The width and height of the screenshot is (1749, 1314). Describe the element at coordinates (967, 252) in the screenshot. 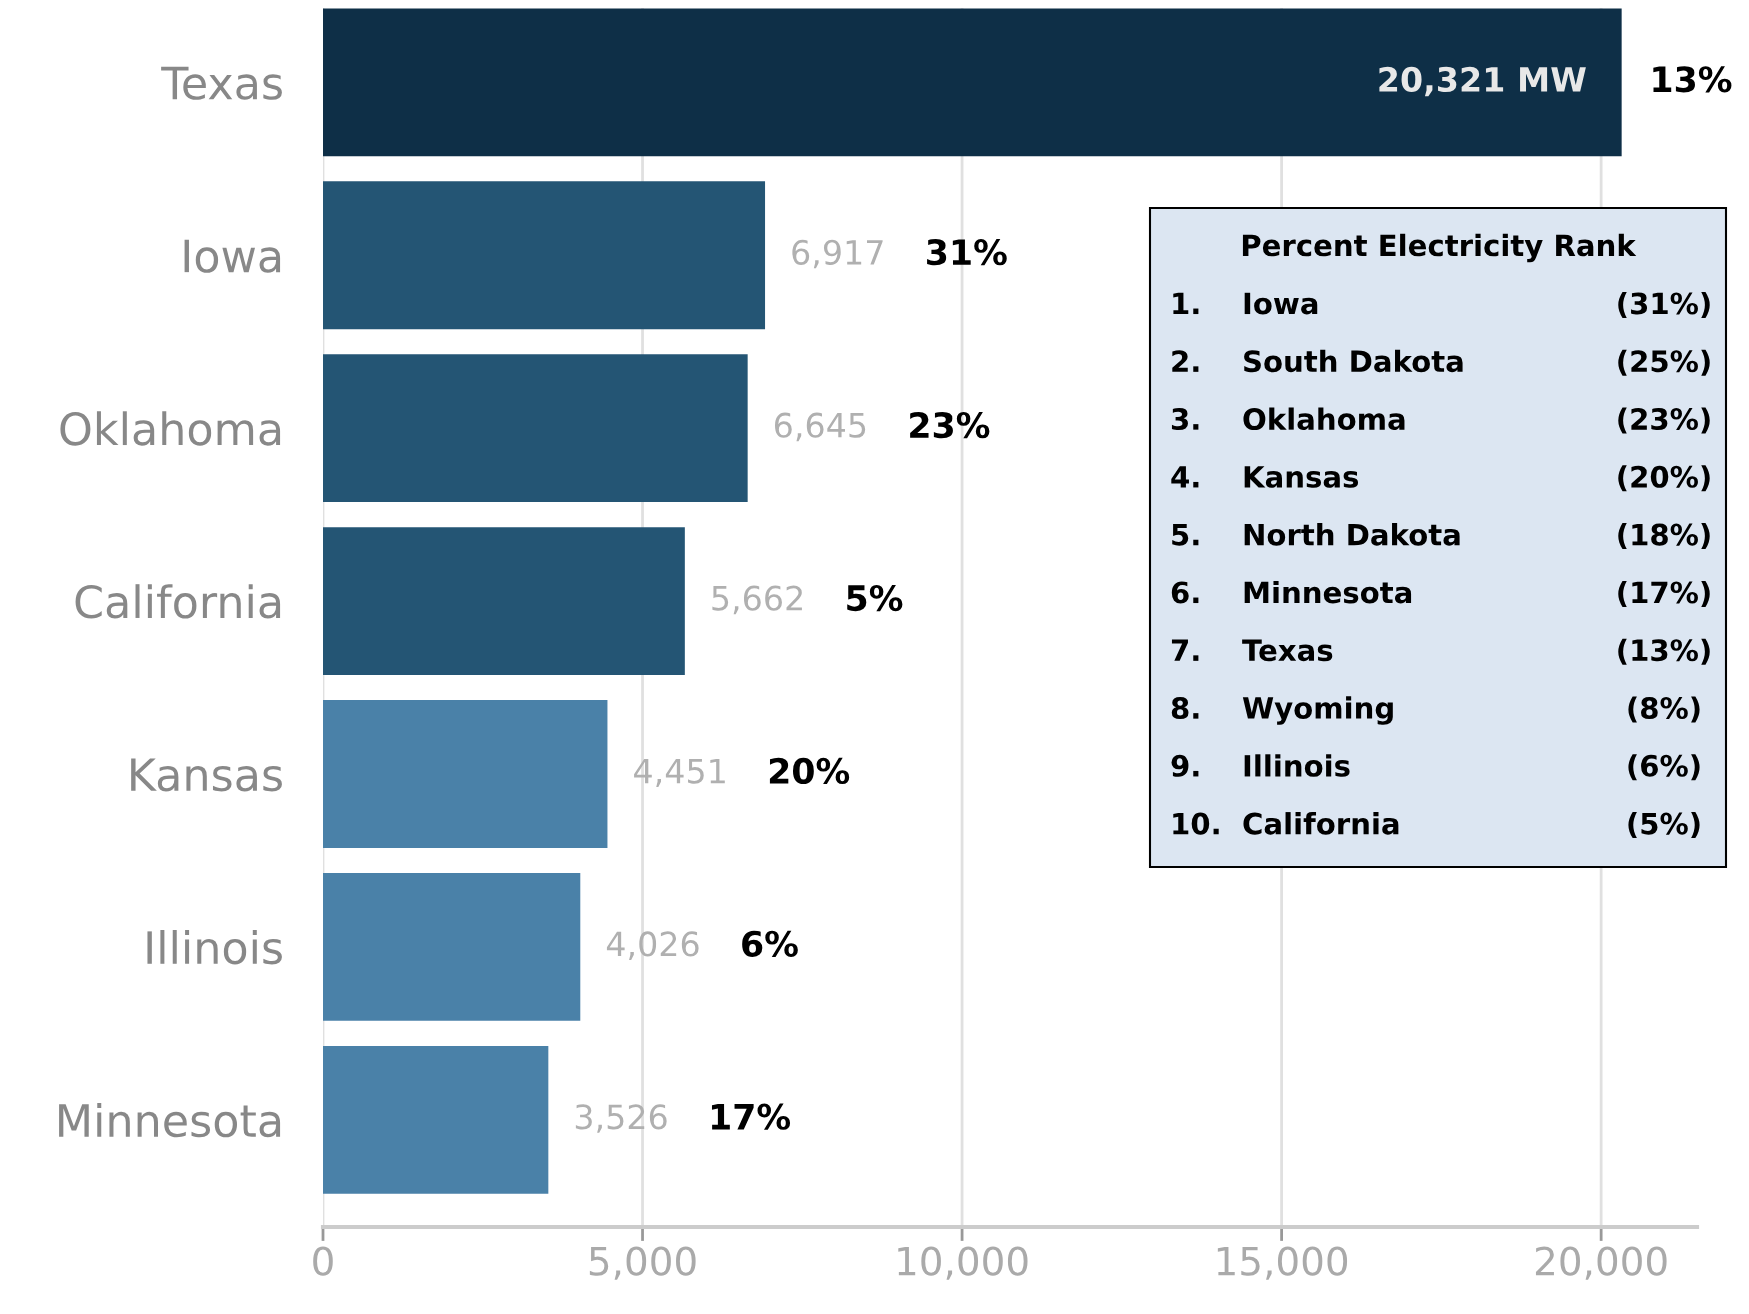

I see `annotation: 31%` at that location.